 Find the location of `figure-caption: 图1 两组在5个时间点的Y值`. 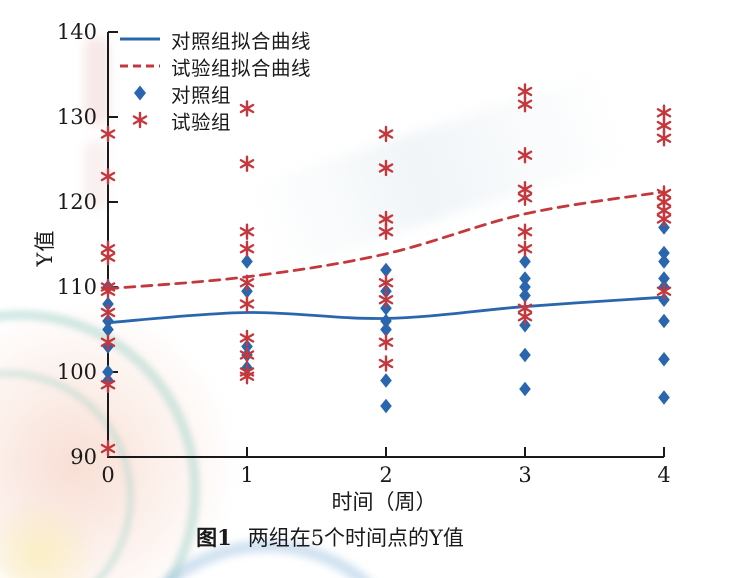

figure-caption: 图1 两组在5个时间点的Y值 is located at coordinates (330, 537).